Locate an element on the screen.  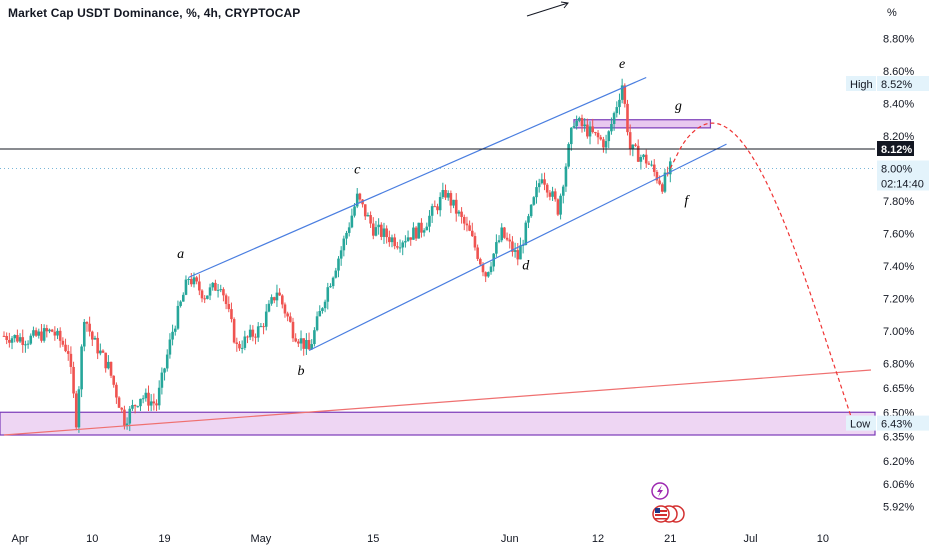
low-tag: Low 6.43% is located at coordinates (887, 423).